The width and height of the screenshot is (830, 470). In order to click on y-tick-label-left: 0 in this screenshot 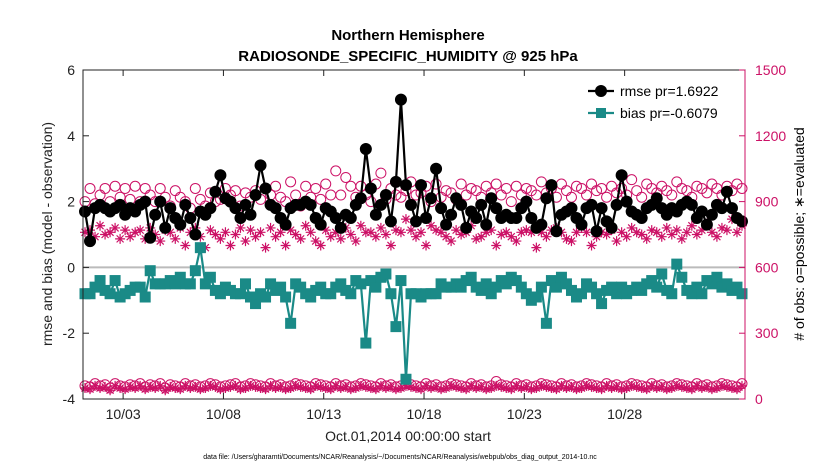, I will do `click(71, 267)`.